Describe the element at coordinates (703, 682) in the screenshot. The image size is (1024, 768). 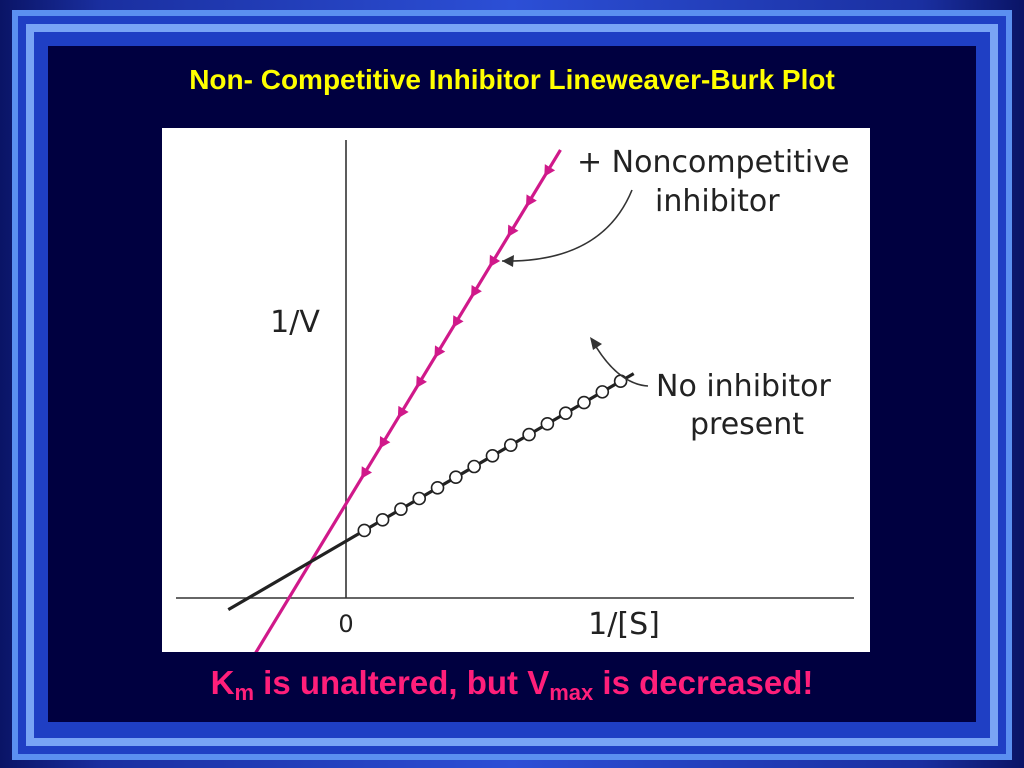
I see `caption-end: is decreased!` at that location.